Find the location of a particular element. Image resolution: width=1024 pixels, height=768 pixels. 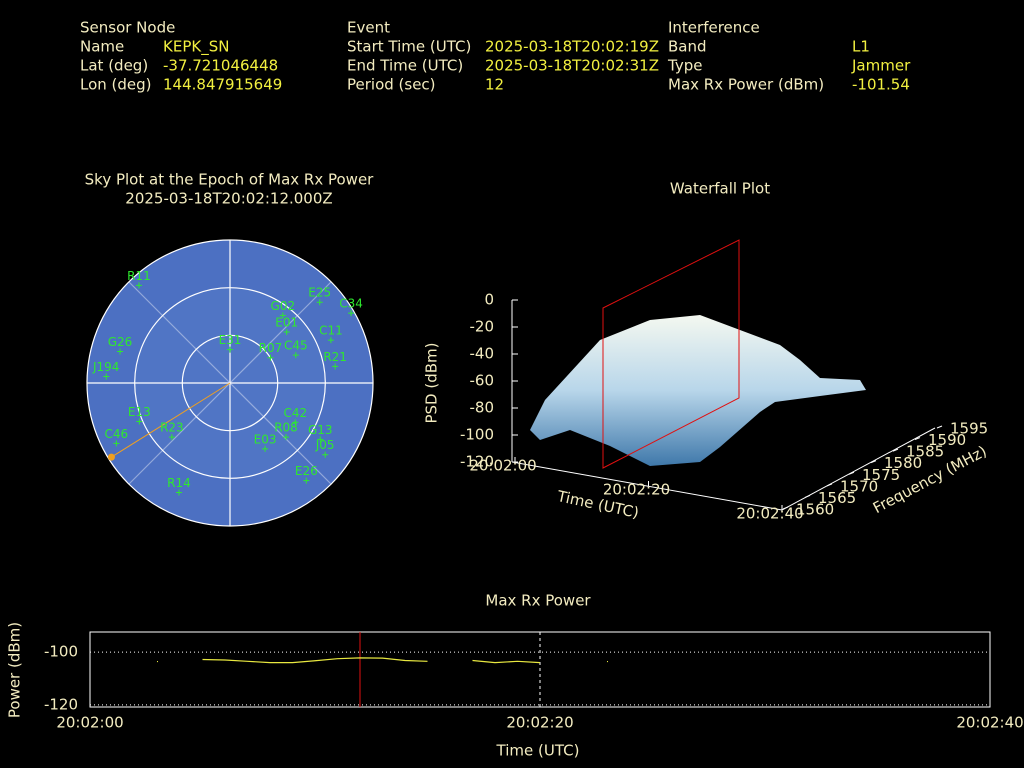

waterfall-surface is located at coordinates (698, 390).